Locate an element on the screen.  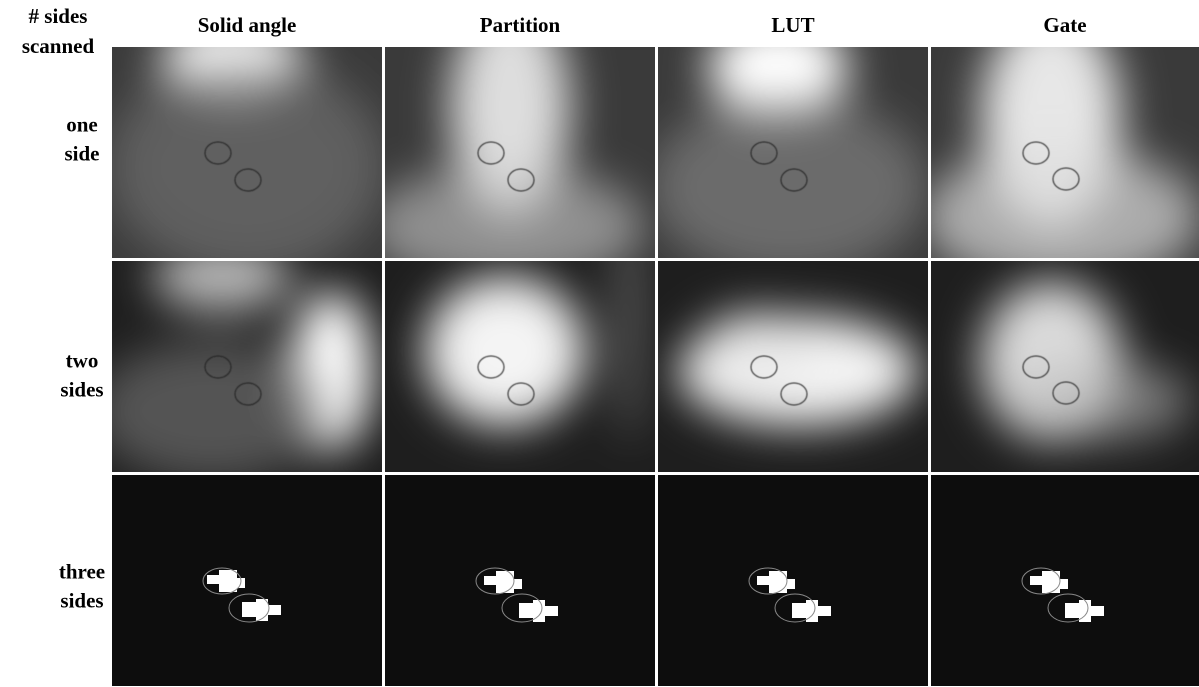
column-header: LUT is located at coordinates (792, 25).